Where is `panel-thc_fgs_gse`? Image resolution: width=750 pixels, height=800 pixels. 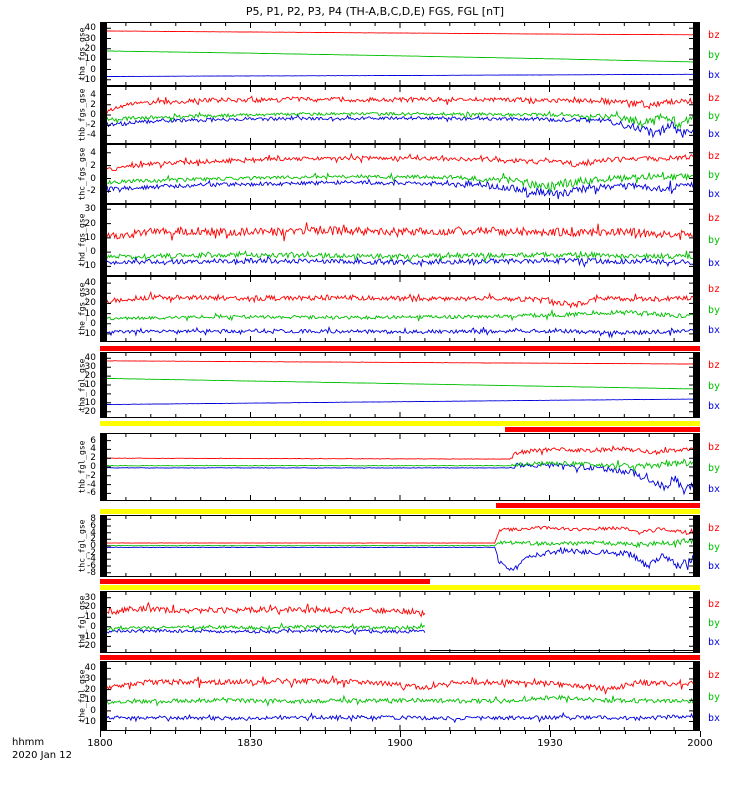
panel-thc_fgs_gse is located at coordinates (400, 174).